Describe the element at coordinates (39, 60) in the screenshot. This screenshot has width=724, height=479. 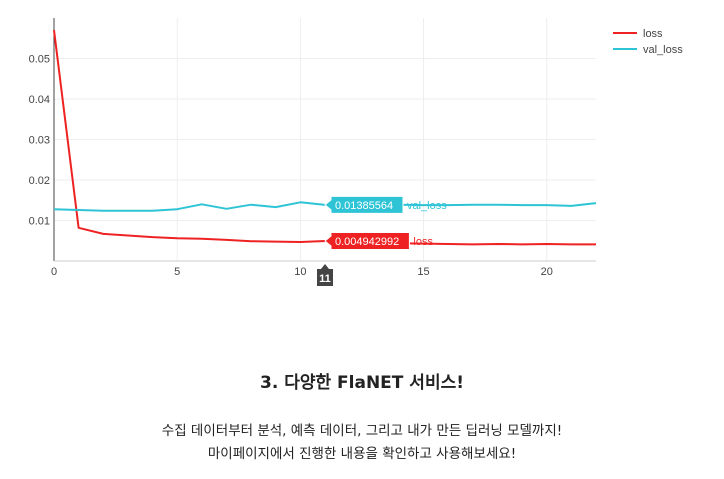
I see `y-tick-label: 0.05` at that location.